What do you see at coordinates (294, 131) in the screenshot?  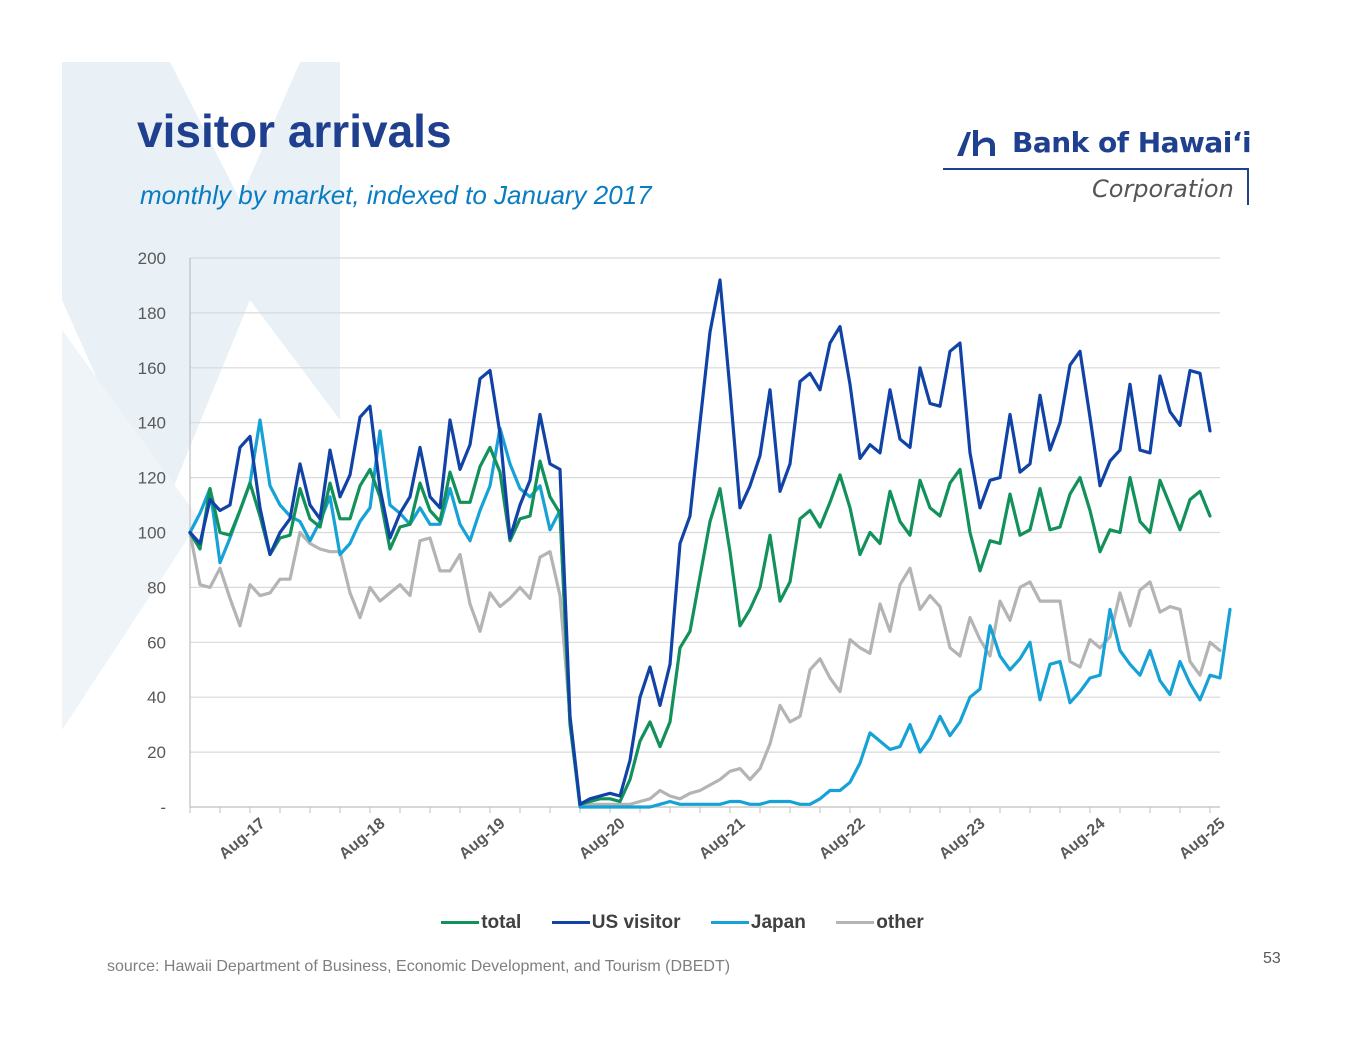 I see `page-title: visitor arrivals` at bounding box center [294, 131].